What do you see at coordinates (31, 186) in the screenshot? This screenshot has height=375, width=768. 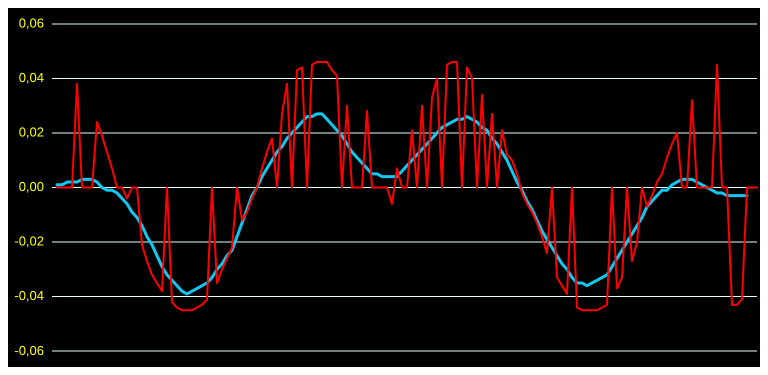 I see `y-tick-label: 0,00` at bounding box center [31, 186].